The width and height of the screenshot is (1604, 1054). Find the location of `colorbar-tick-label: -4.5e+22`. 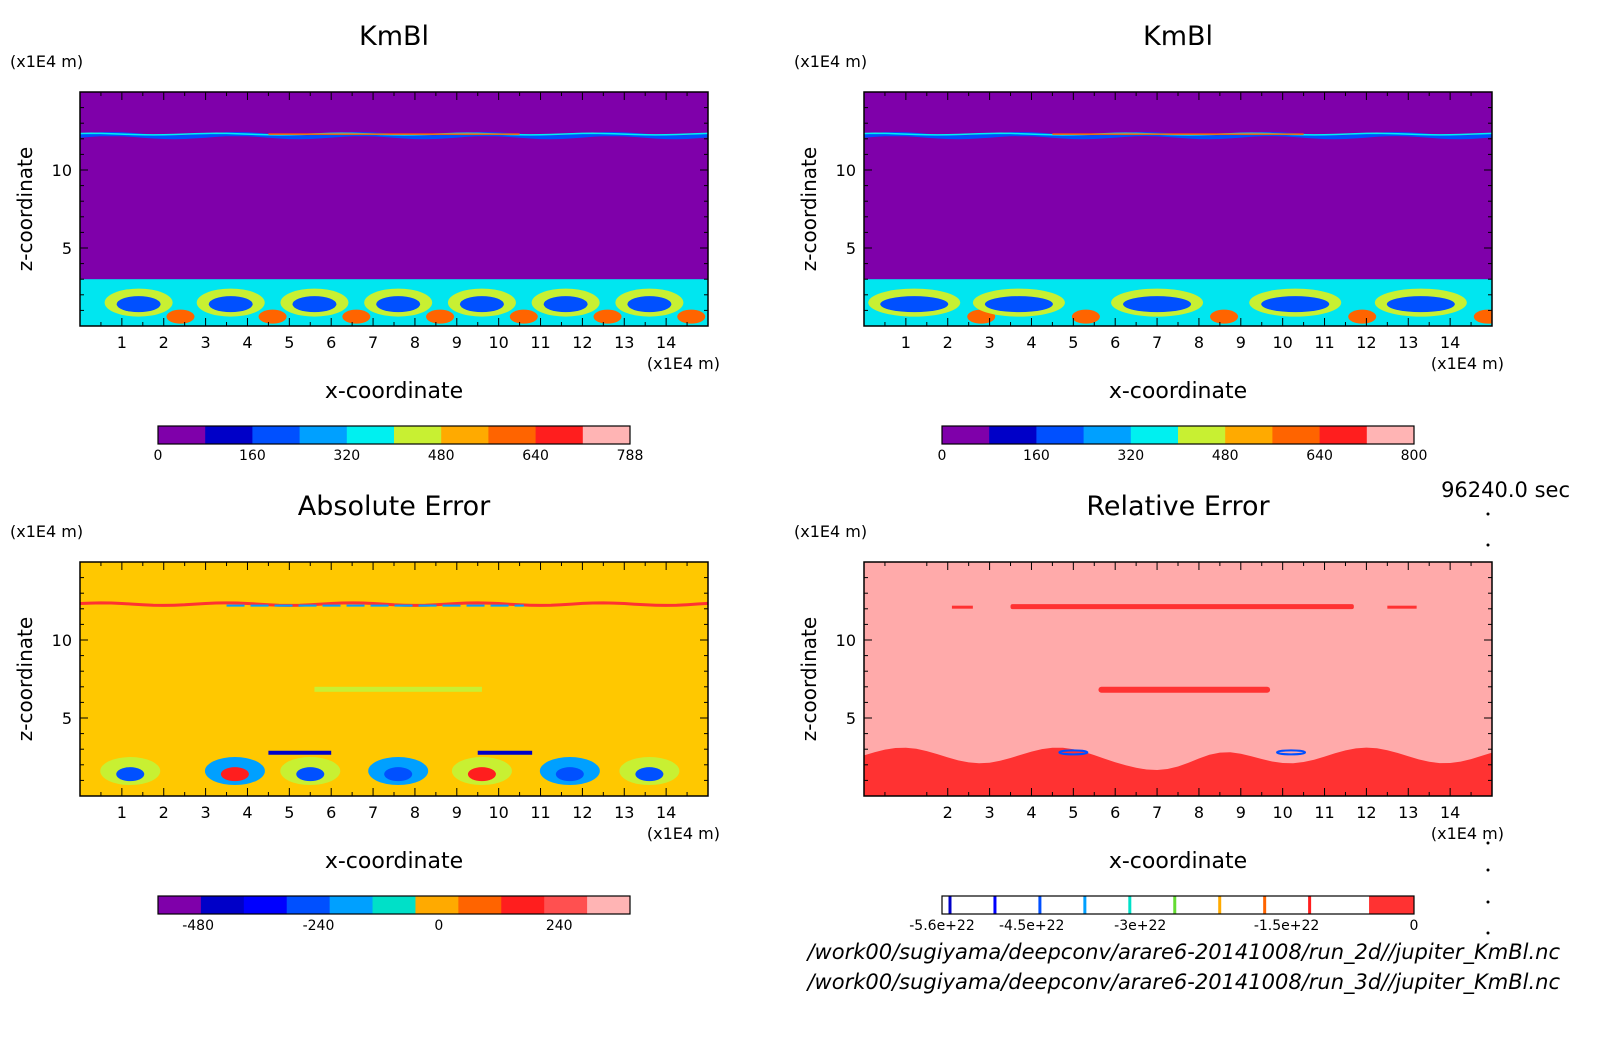

colorbar-tick-label: -4.5e+22 is located at coordinates (1031, 926).